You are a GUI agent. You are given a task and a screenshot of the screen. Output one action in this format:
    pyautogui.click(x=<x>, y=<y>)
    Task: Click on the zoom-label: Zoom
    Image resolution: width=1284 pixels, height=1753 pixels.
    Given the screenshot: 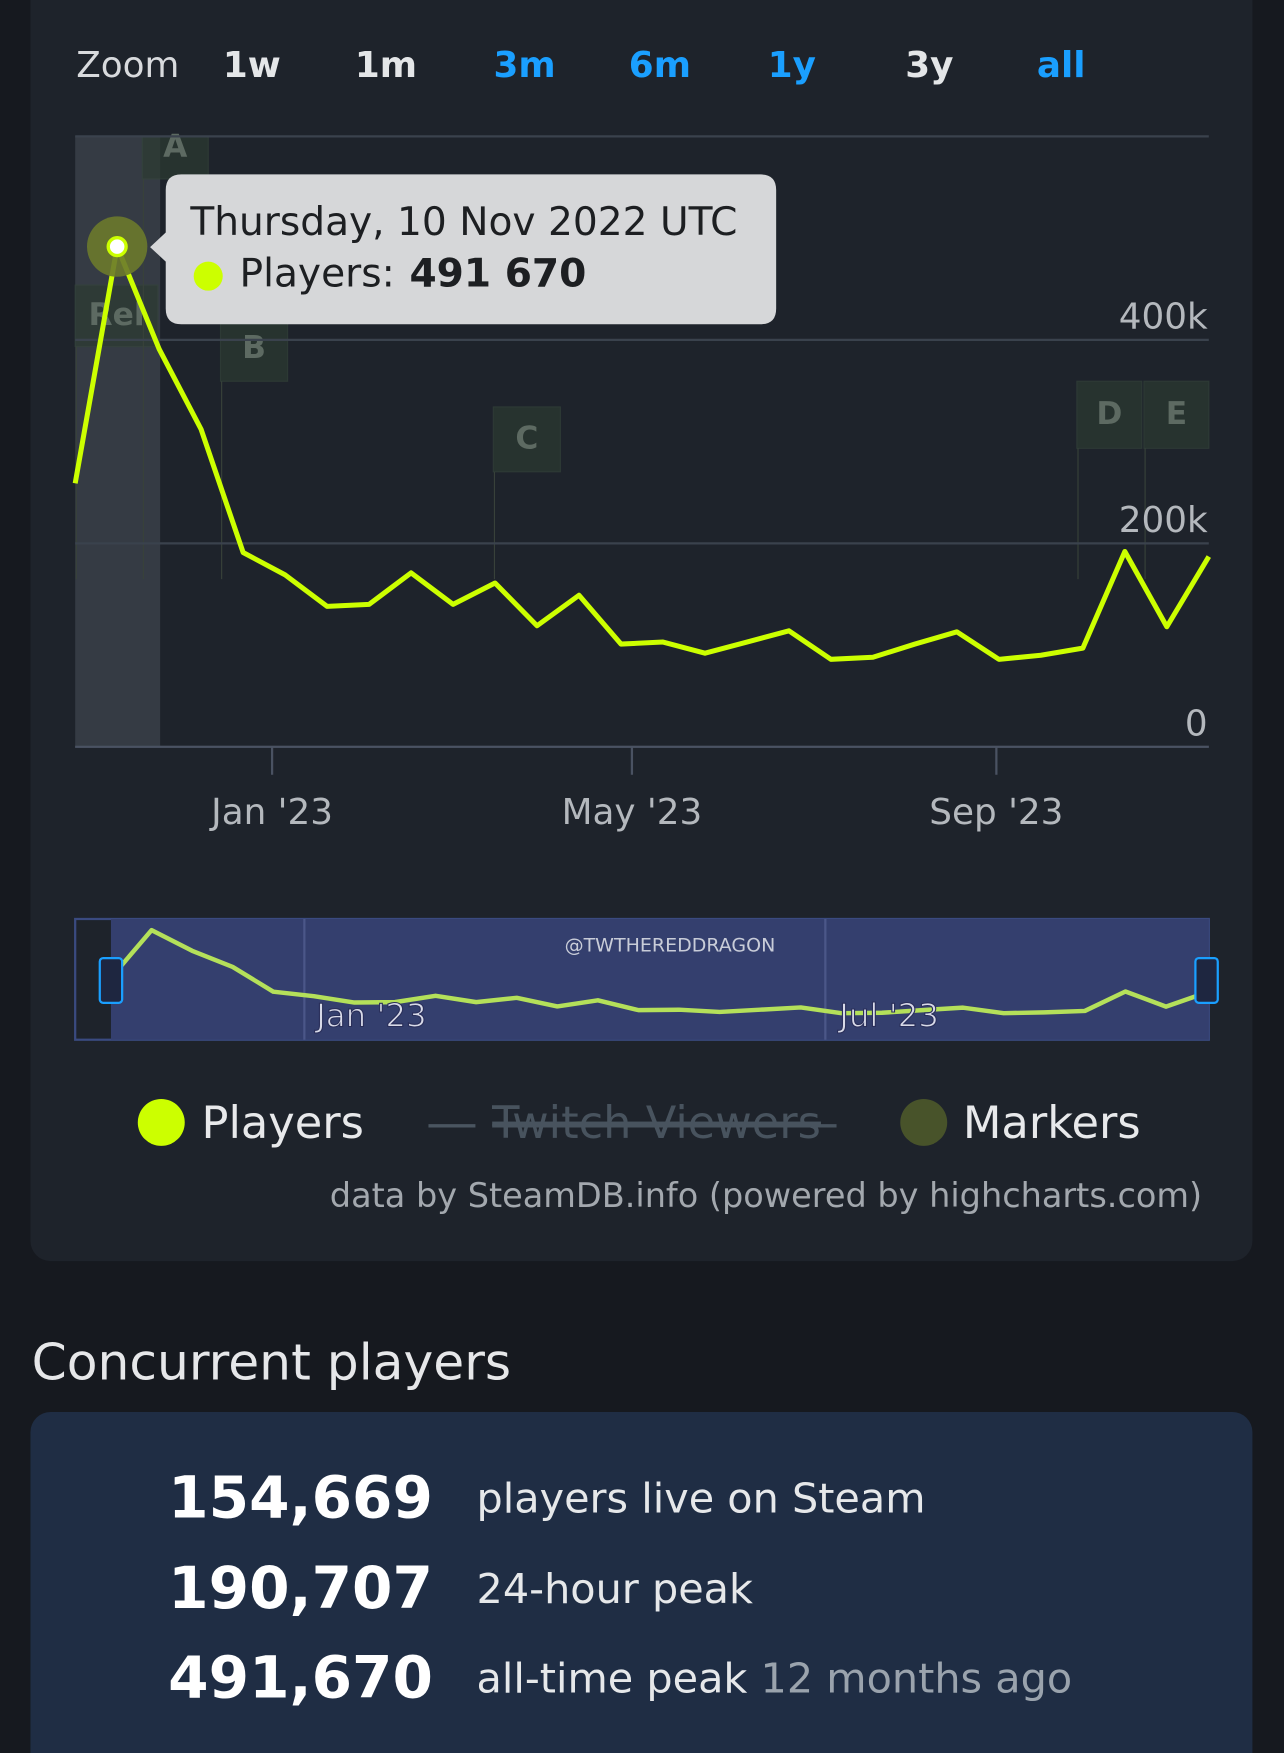 What is the action you would take?
    pyautogui.click(x=127, y=65)
    